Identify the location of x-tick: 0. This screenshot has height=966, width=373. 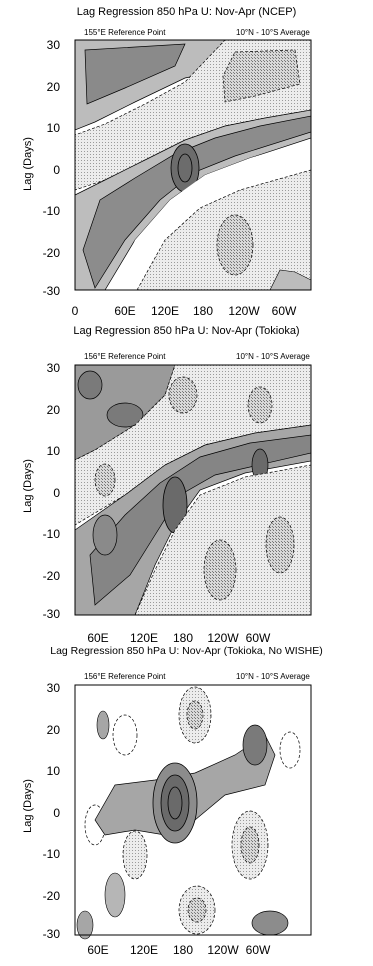
(75, 311).